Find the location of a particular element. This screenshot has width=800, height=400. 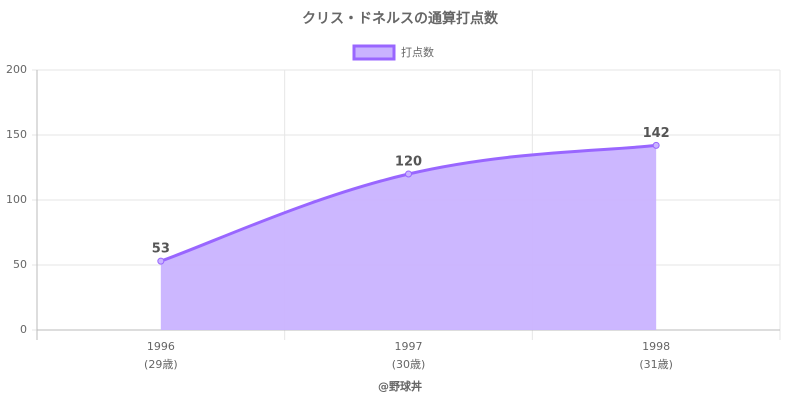

y-tick-label: 50 is located at coordinates (20, 264).